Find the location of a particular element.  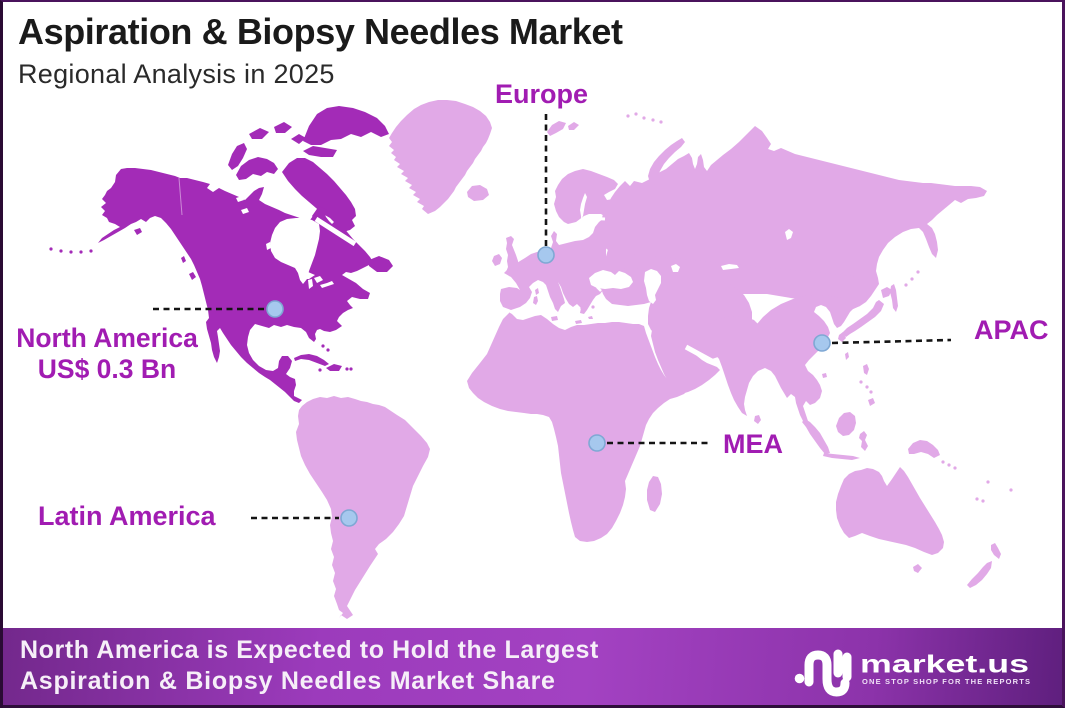

svg-text: market.us is located at coordinates (944, 665).